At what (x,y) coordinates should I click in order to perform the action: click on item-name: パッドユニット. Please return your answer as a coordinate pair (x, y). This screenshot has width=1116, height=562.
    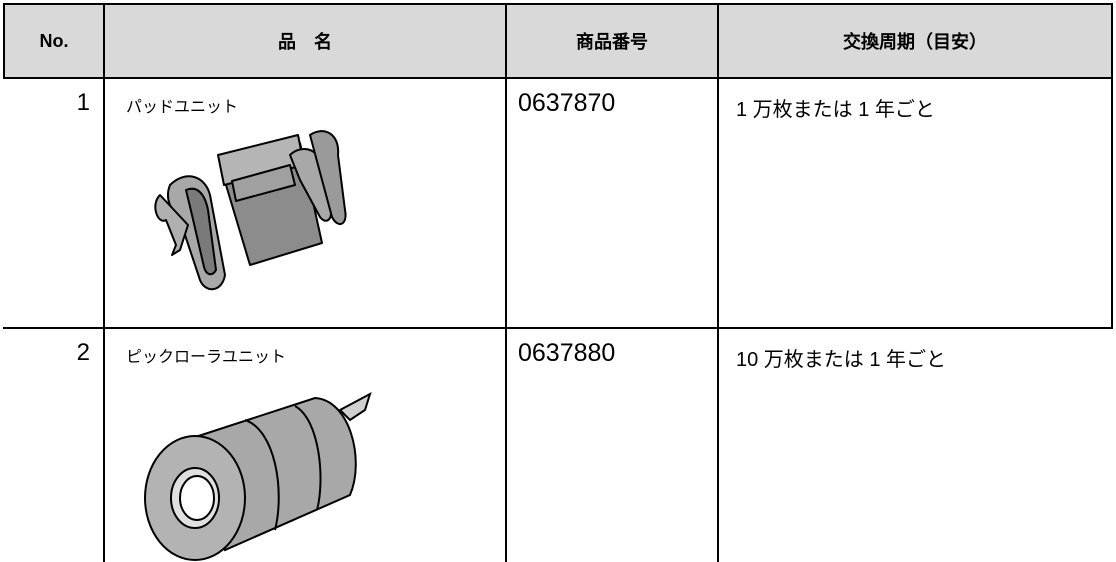
    Looking at the image, I should click on (182, 107).